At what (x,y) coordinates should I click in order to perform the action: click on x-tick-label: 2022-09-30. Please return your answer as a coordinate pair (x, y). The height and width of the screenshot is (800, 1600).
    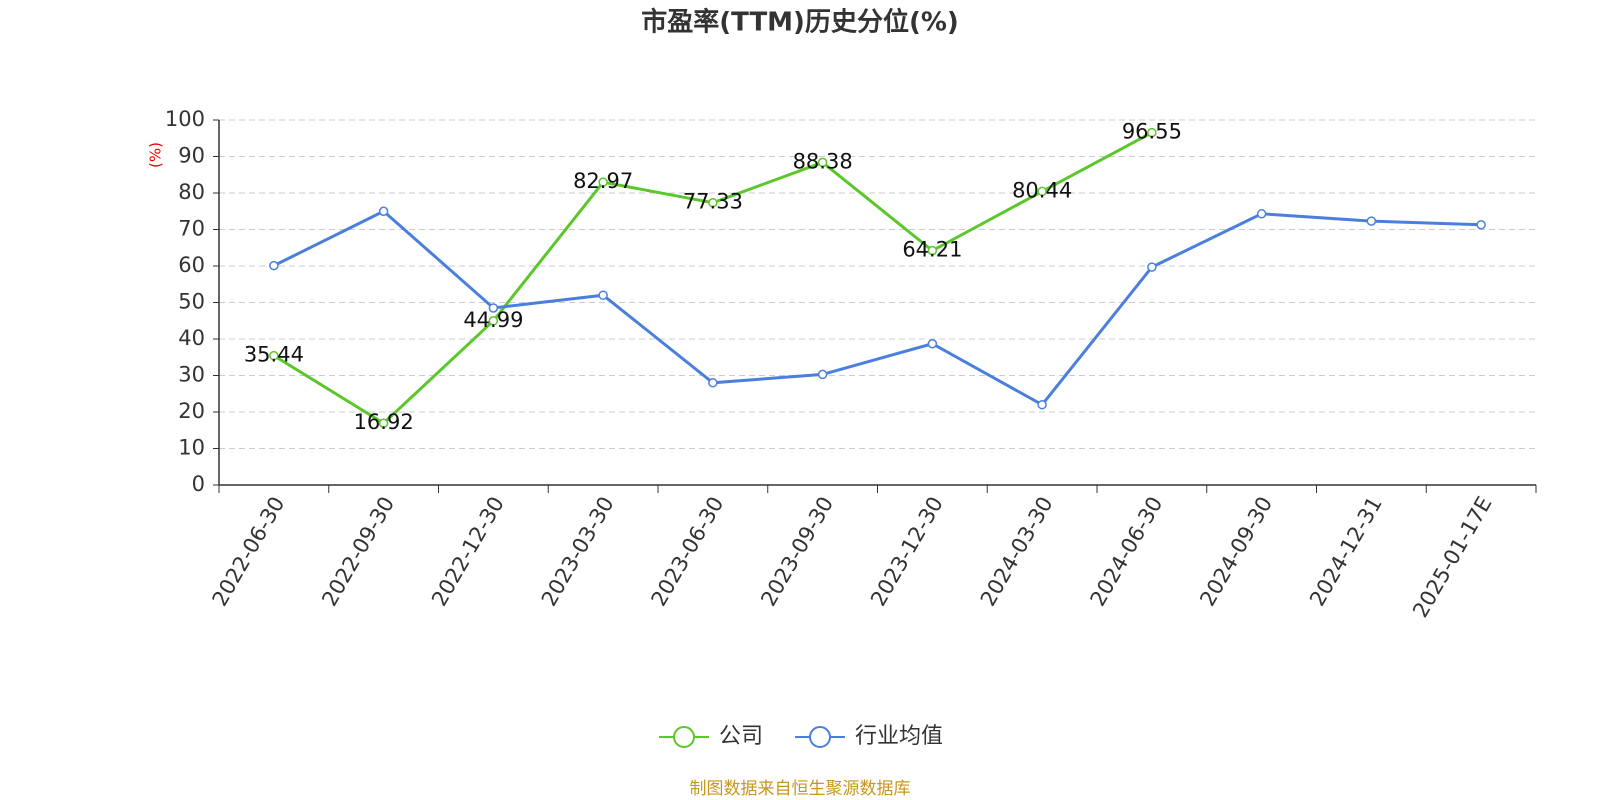
    Looking at the image, I should click on (358, 552).